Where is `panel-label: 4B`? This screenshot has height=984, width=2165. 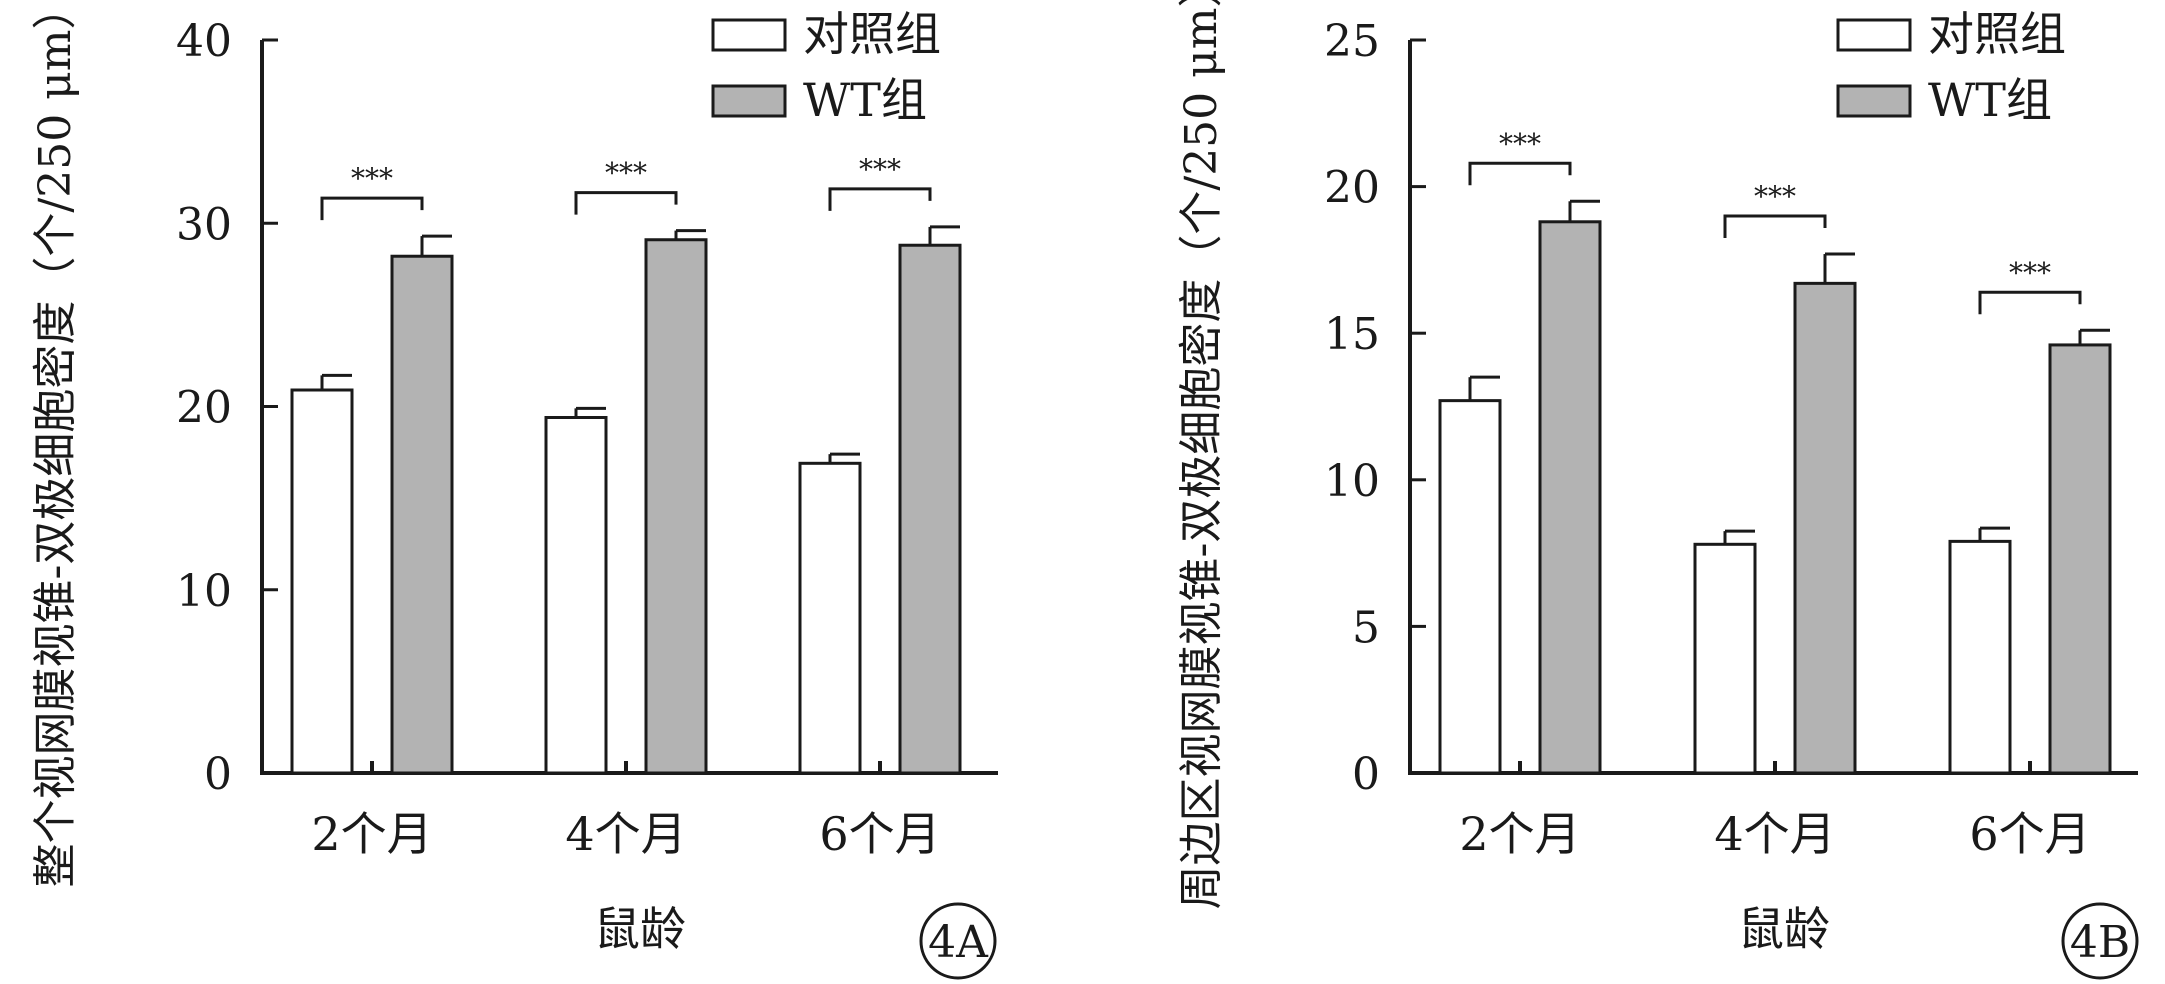 panel-label: 4B is located at coordinates (2100, 942).